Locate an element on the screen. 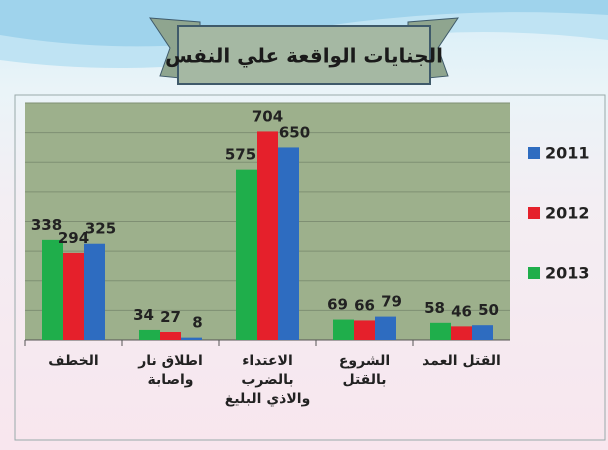 The image size is (608, 450). value-label: 325 is located at coordinates (100, 229).